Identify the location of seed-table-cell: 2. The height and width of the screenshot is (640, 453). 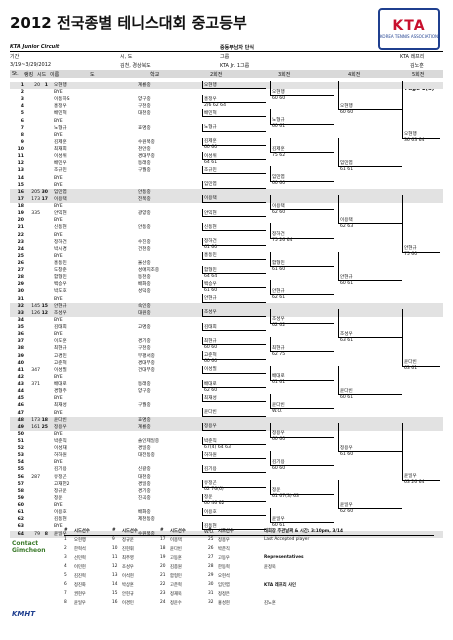
(65, 548).